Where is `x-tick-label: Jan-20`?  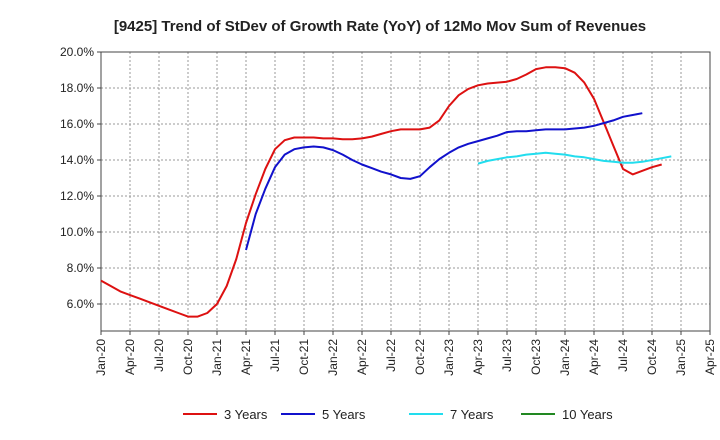 x-tick-label: Jan-20 is located at coordinates (101, 357).